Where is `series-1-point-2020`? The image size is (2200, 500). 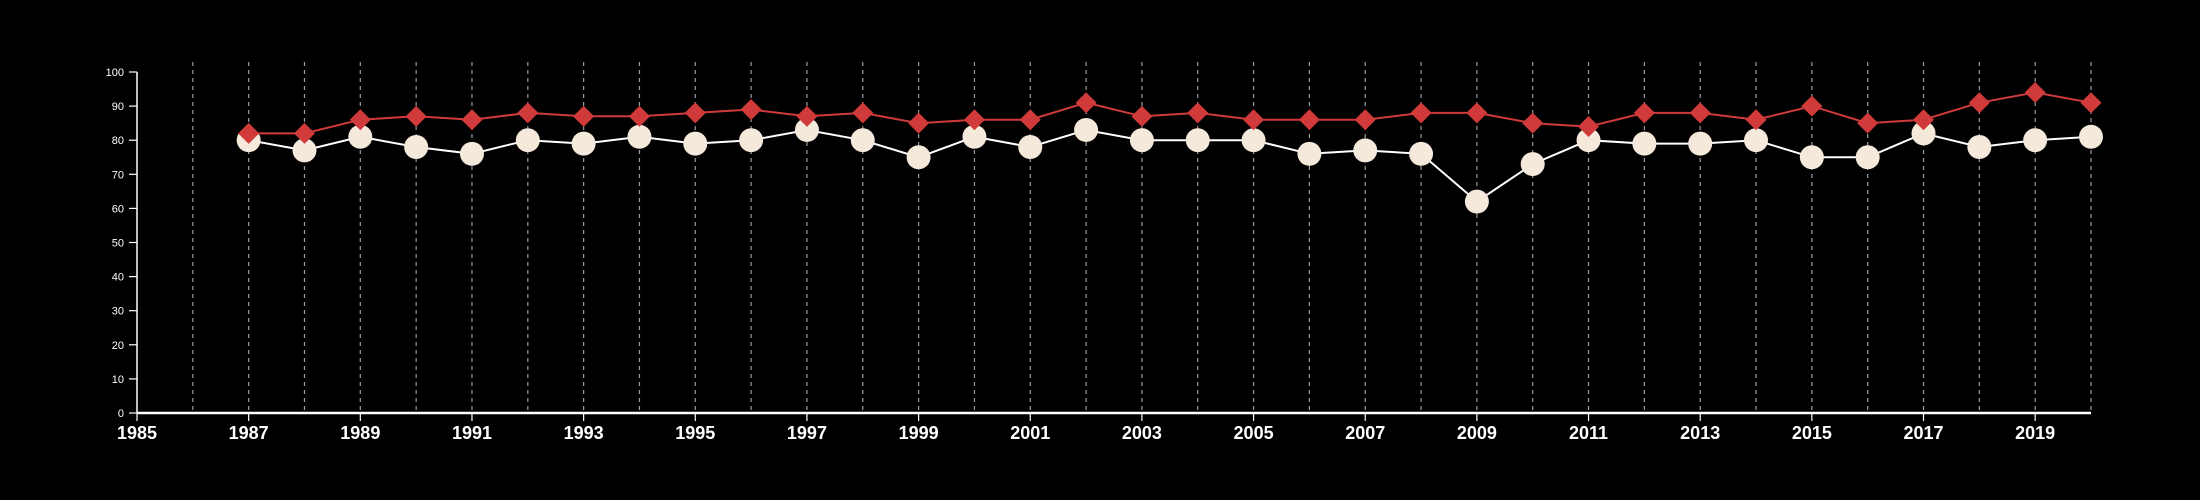
series-1-point-2020 is located at coordinates (2091, 136).